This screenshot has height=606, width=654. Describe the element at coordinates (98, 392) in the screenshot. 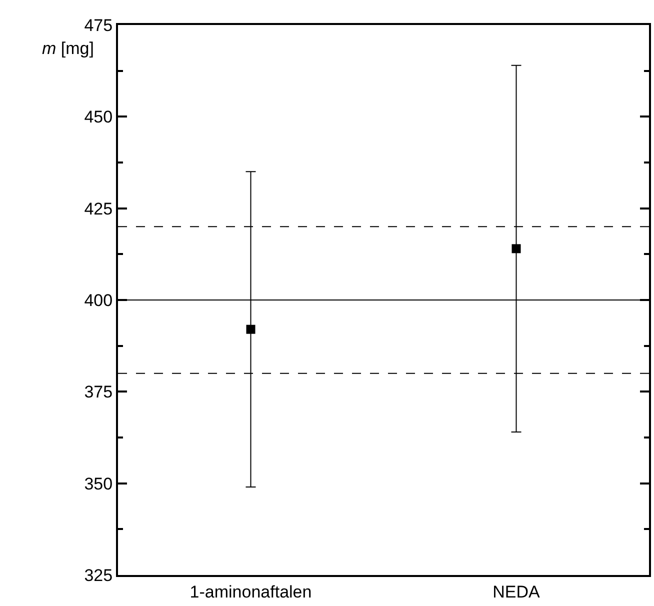

I see `y-tick-label: 375` at that location.